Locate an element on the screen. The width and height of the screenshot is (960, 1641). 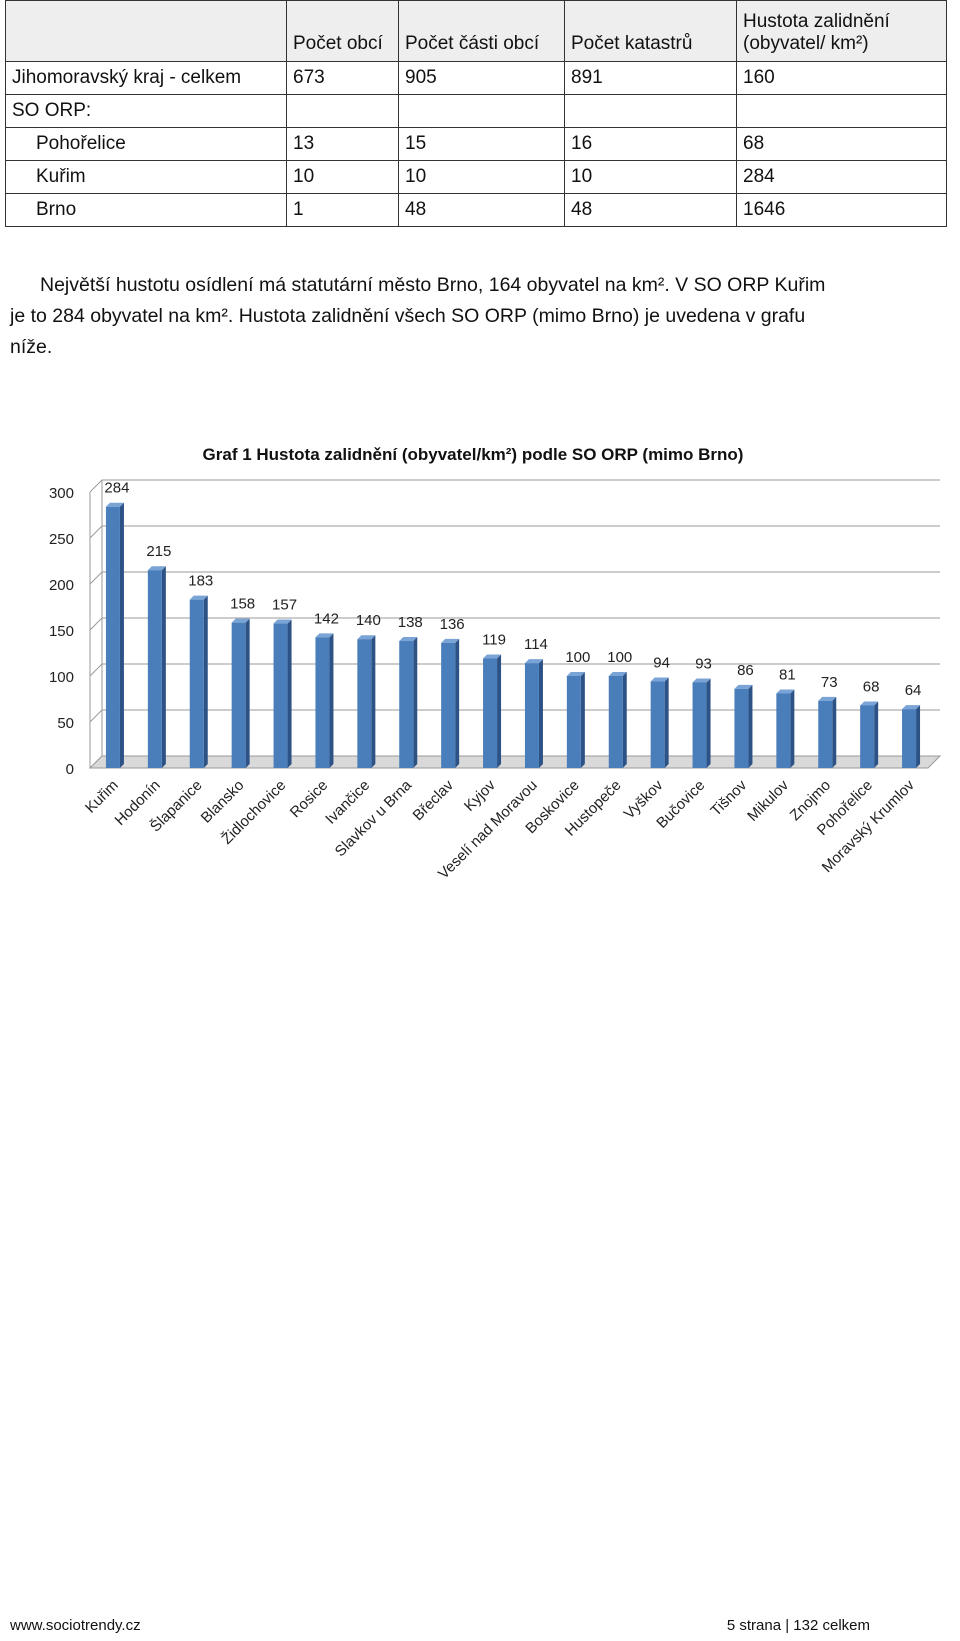
paragraph-line: níže. is located at coordinates (31, 347).